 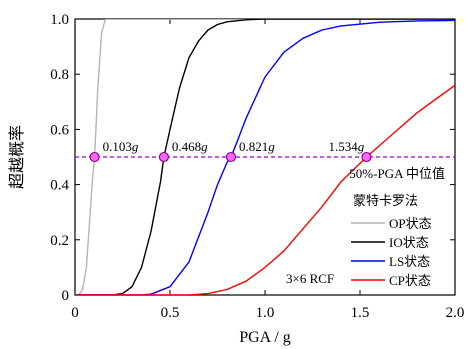 What do you see at coordinates (346, 146) in the screenshot?
I see `median-label: 1.534g` at bounding box center [346, 146].